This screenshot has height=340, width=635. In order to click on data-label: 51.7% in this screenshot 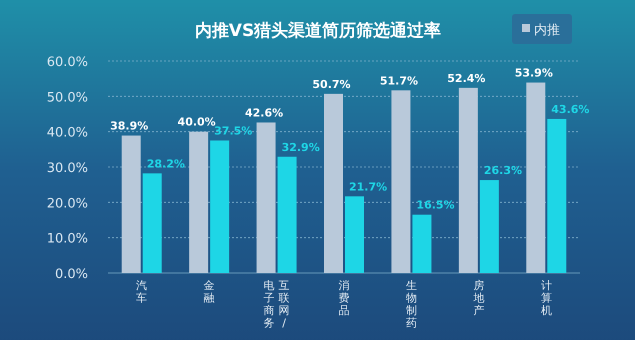, I will do `click(399, 81)`.